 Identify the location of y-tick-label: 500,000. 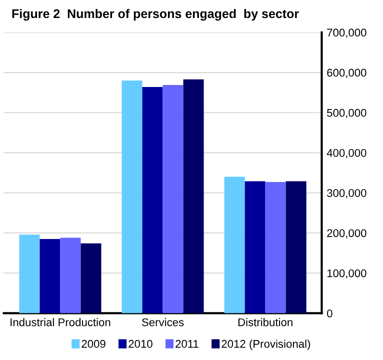
(346, 113).